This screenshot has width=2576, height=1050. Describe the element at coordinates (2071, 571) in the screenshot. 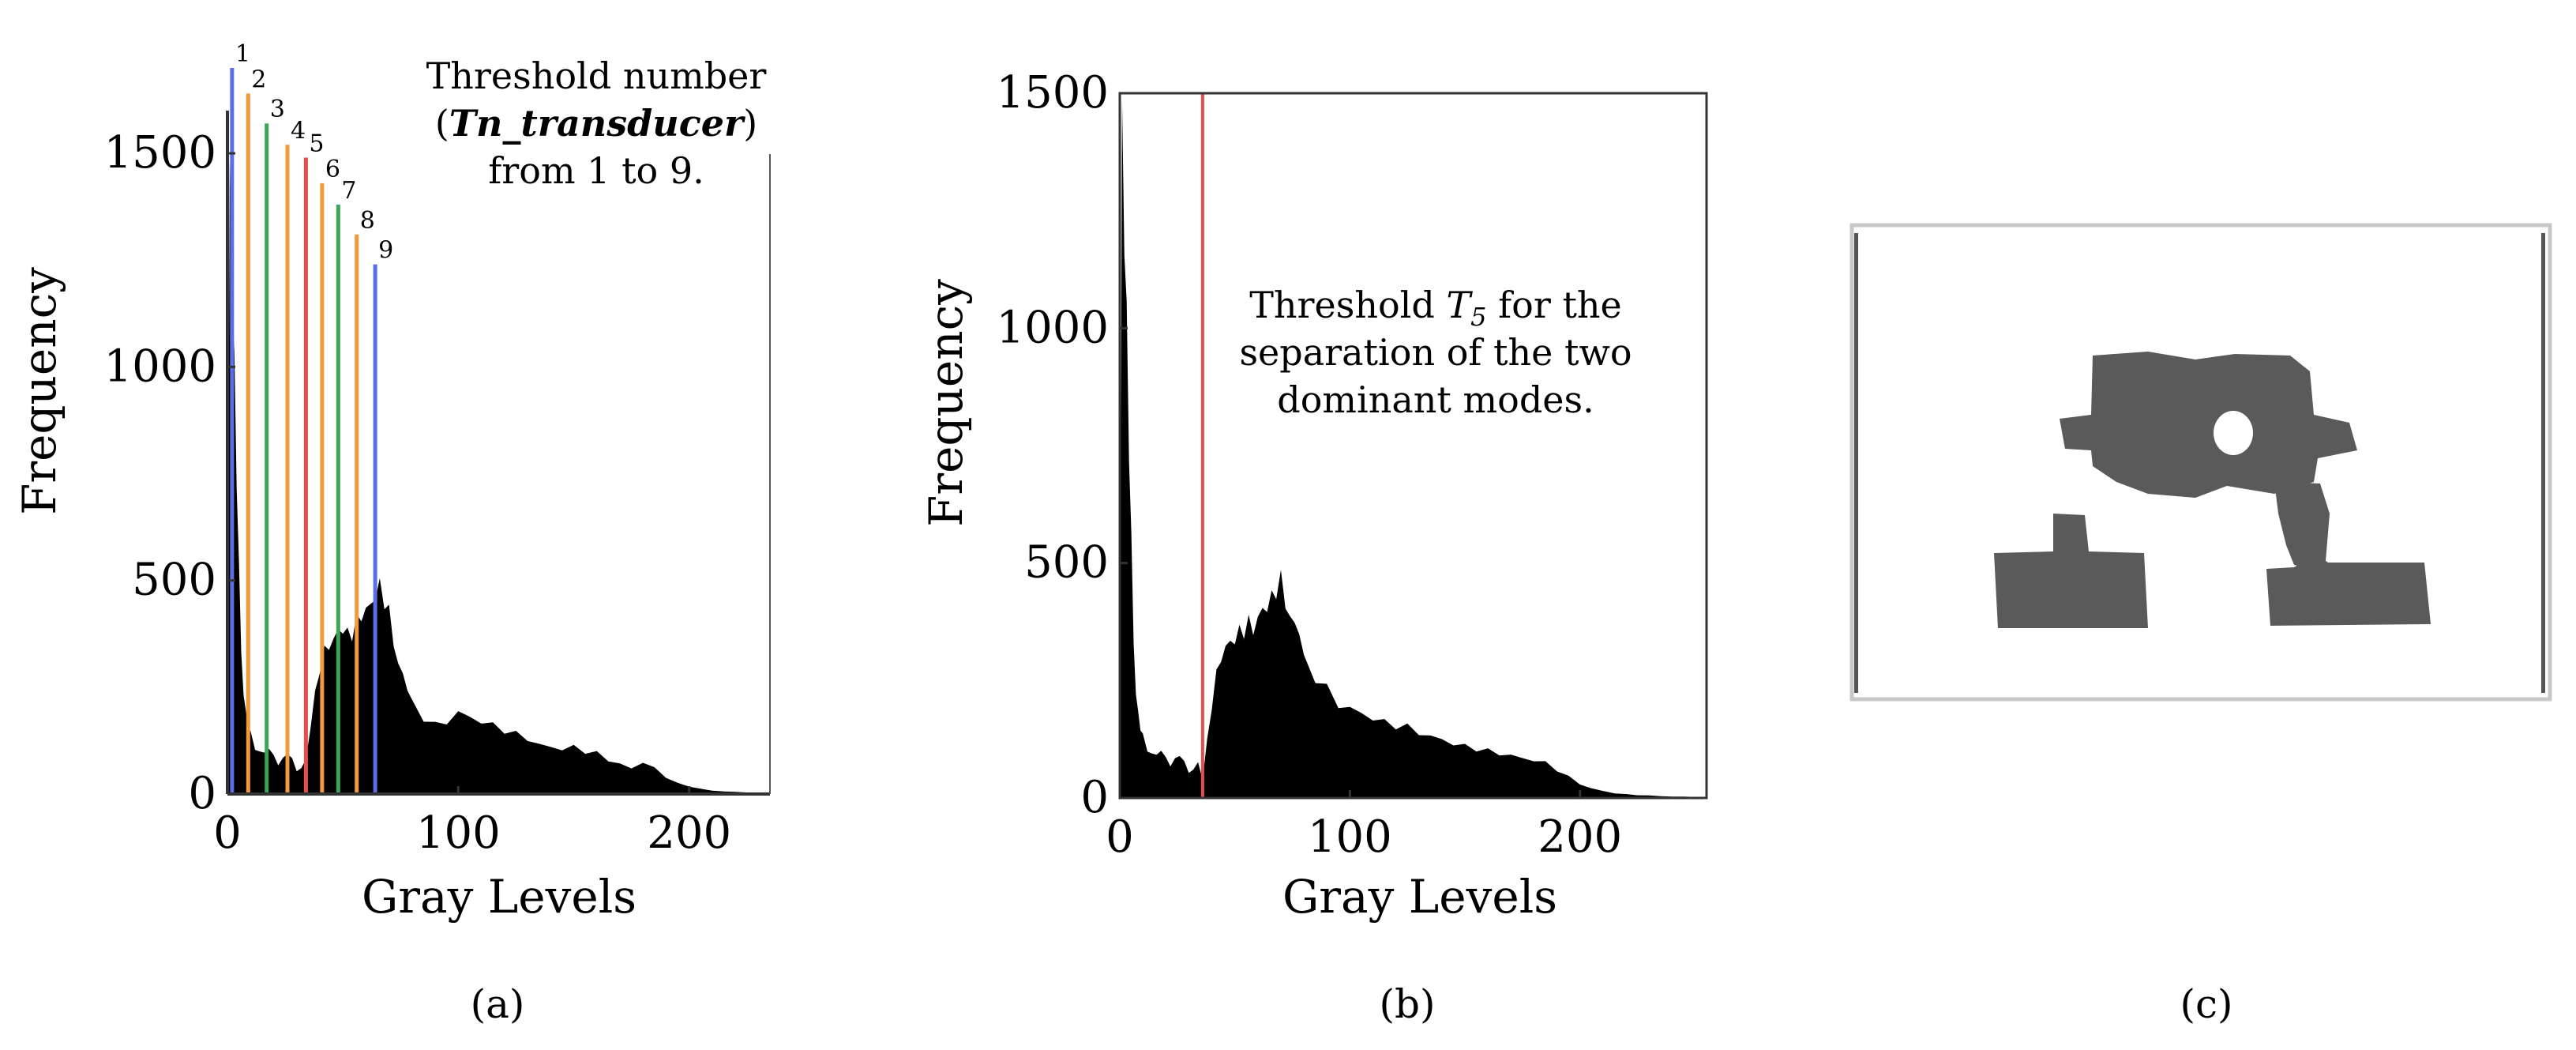

I see `left-foot` at that location.